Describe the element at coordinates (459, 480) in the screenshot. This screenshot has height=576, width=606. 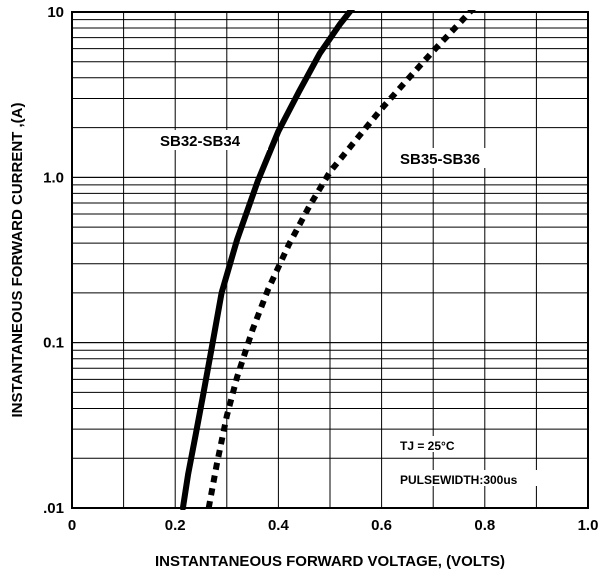
I see `pulsewidth-note: PULSEWIDTH:300us` at that location.